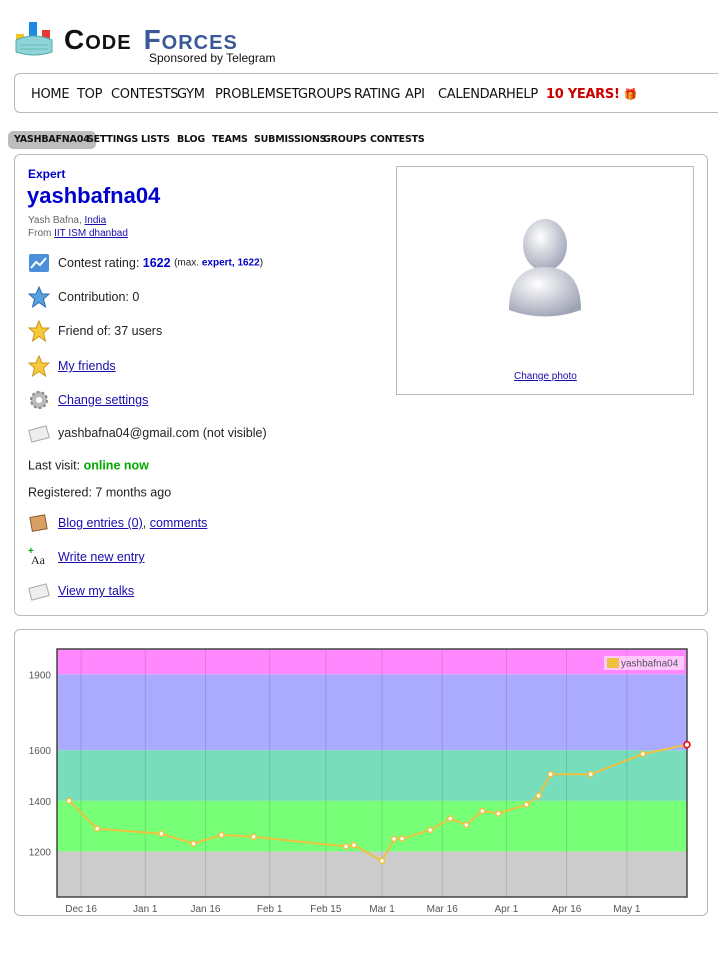  Describe the element at coordinates (40, 675) in the screenshot. I see `y-tick-label: 1900` at that location.